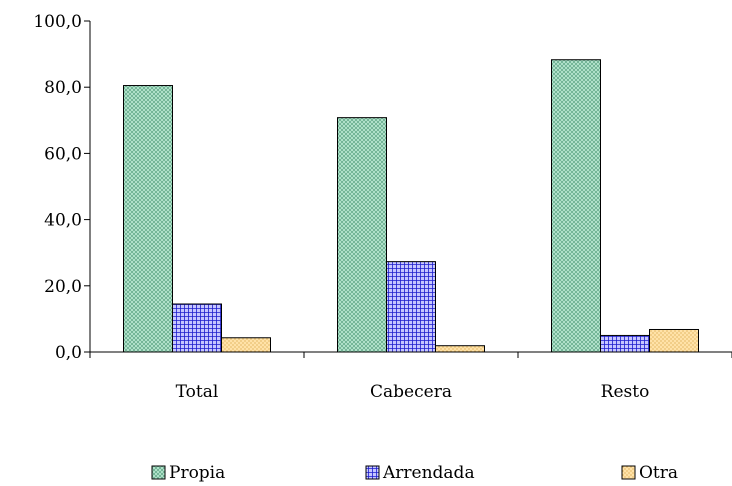  What do you see at coordinates (63, 88) in the screenshot?
I see `y-tick-label: 80,0` at bounding box center [63, 88].